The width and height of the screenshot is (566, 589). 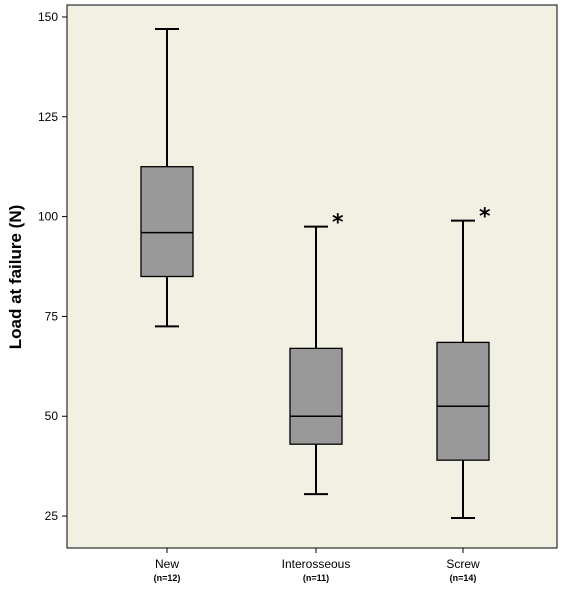 I want to click on x-category-label: Interosseous, so click(x=316, y=564).